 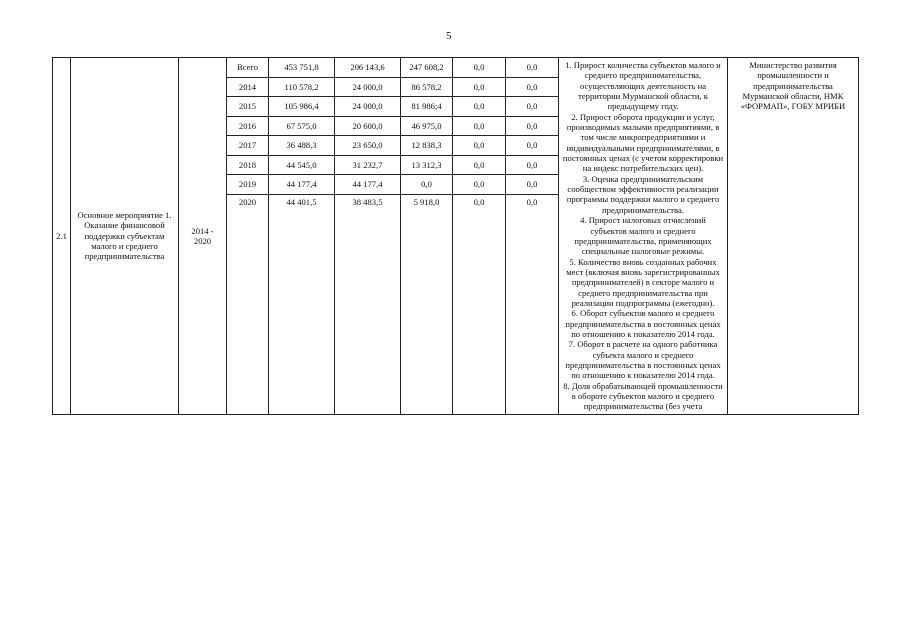 I want to click on funding-c2: 0,0, so click(x=426, y=184).